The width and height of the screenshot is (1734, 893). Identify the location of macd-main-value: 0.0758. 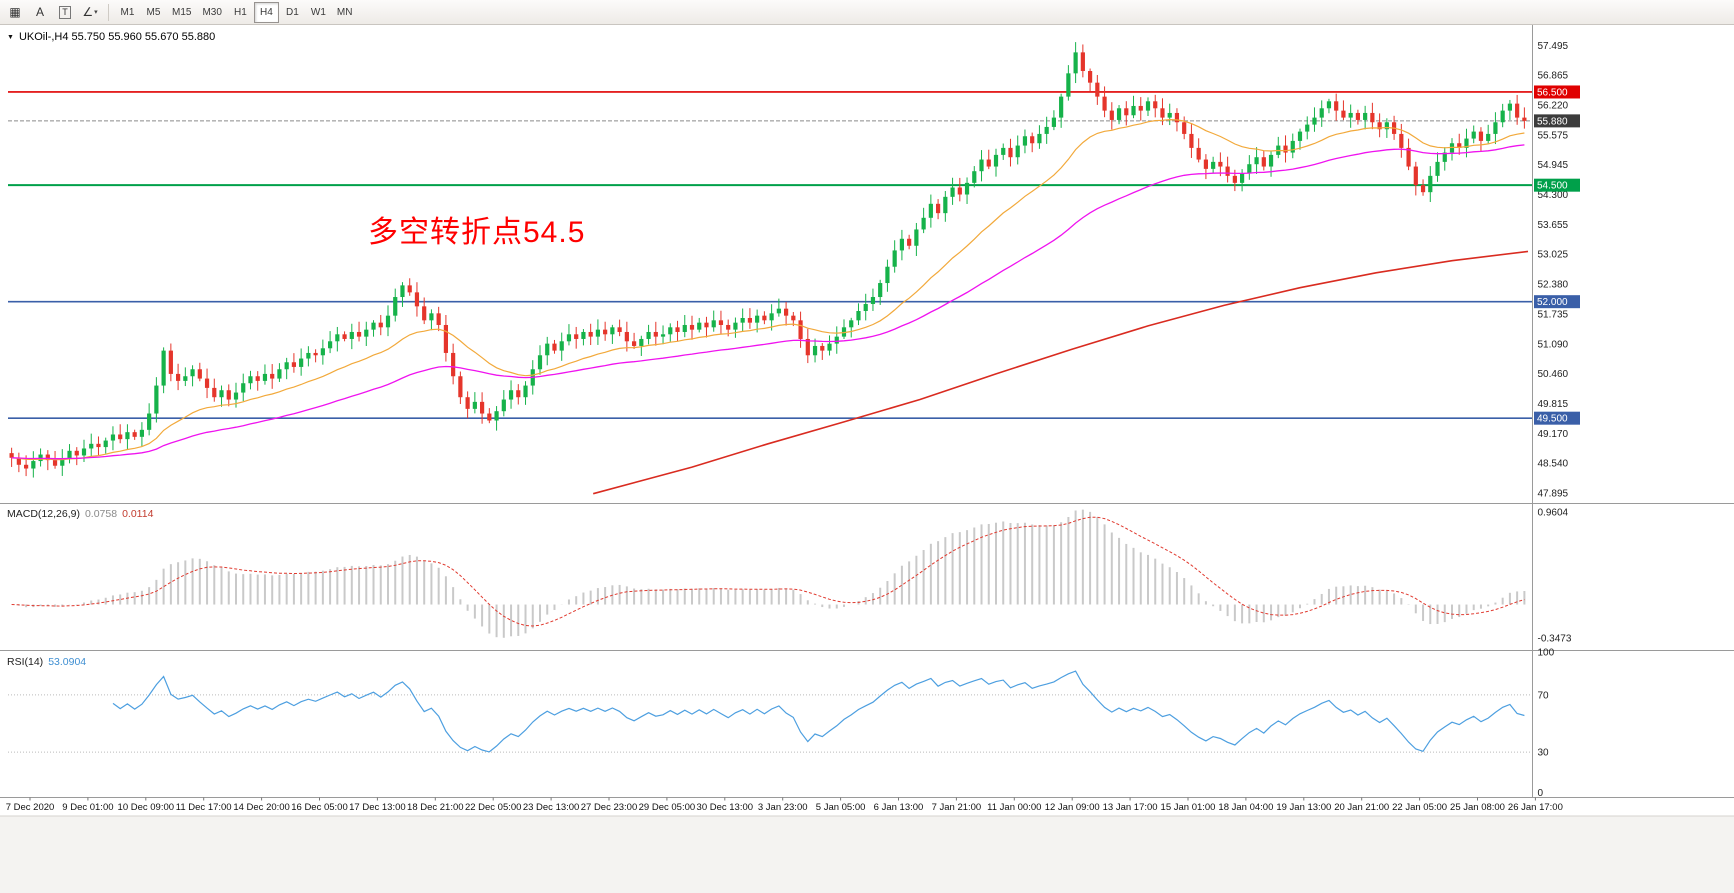
(101, 514).